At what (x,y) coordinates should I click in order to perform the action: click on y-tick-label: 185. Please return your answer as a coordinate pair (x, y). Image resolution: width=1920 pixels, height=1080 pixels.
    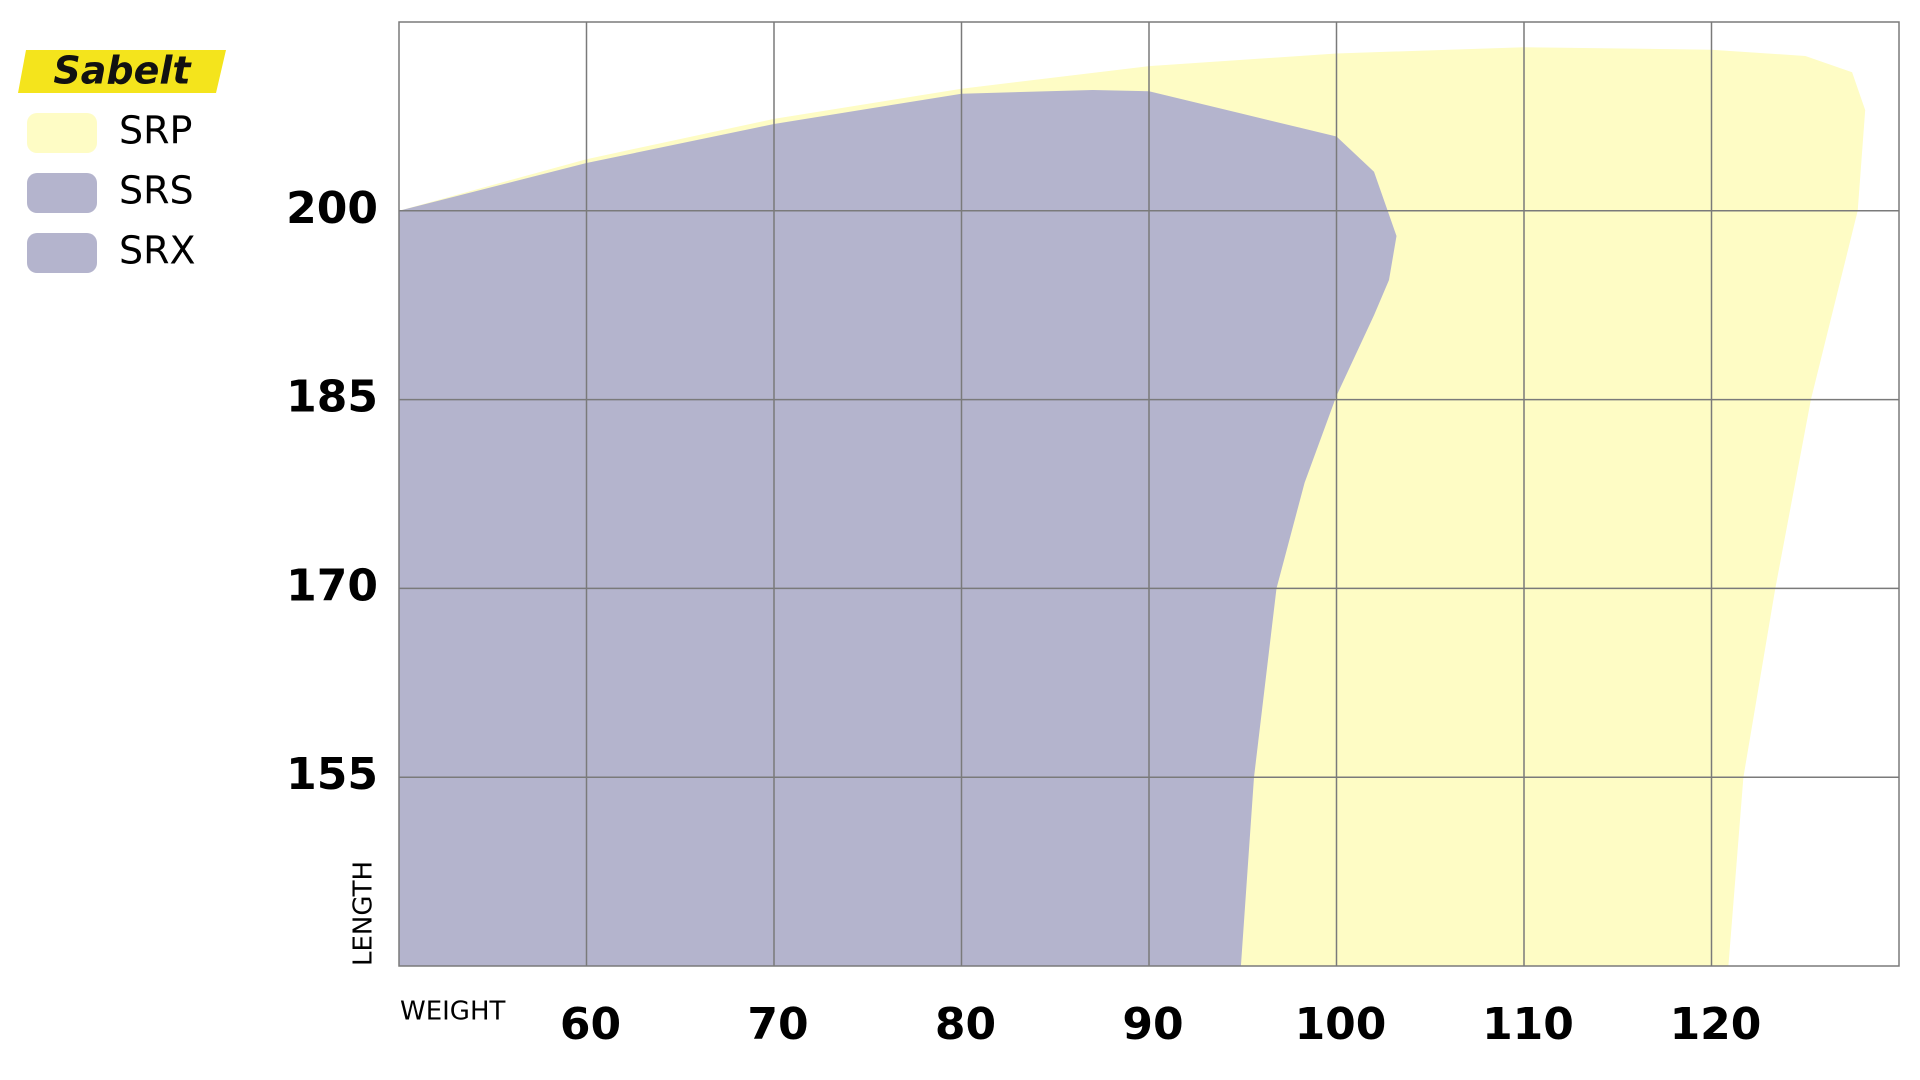
    Looking at the image, I should click on (332, 397).